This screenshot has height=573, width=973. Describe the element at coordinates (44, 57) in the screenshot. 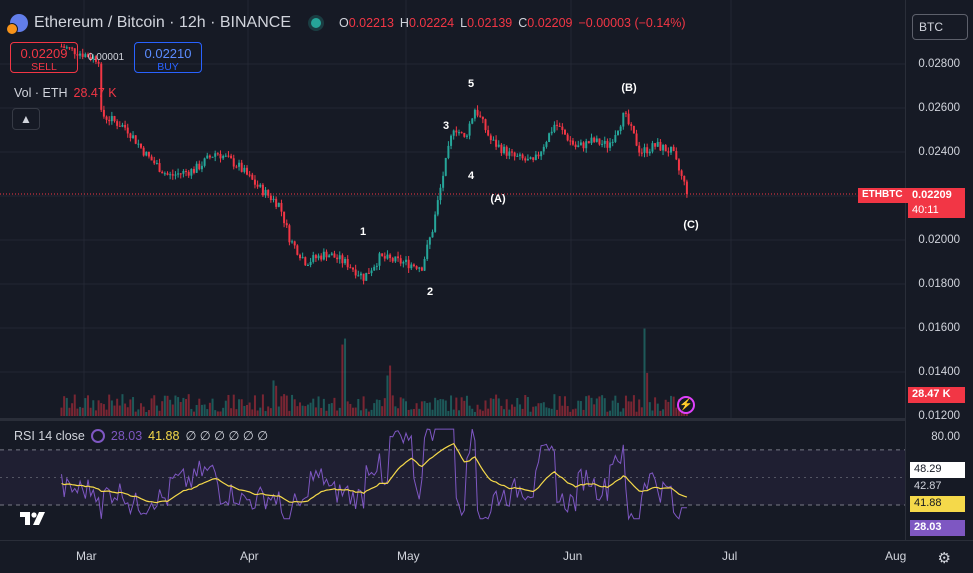

I see `sell-button: 0.02209 SELL` at that location.